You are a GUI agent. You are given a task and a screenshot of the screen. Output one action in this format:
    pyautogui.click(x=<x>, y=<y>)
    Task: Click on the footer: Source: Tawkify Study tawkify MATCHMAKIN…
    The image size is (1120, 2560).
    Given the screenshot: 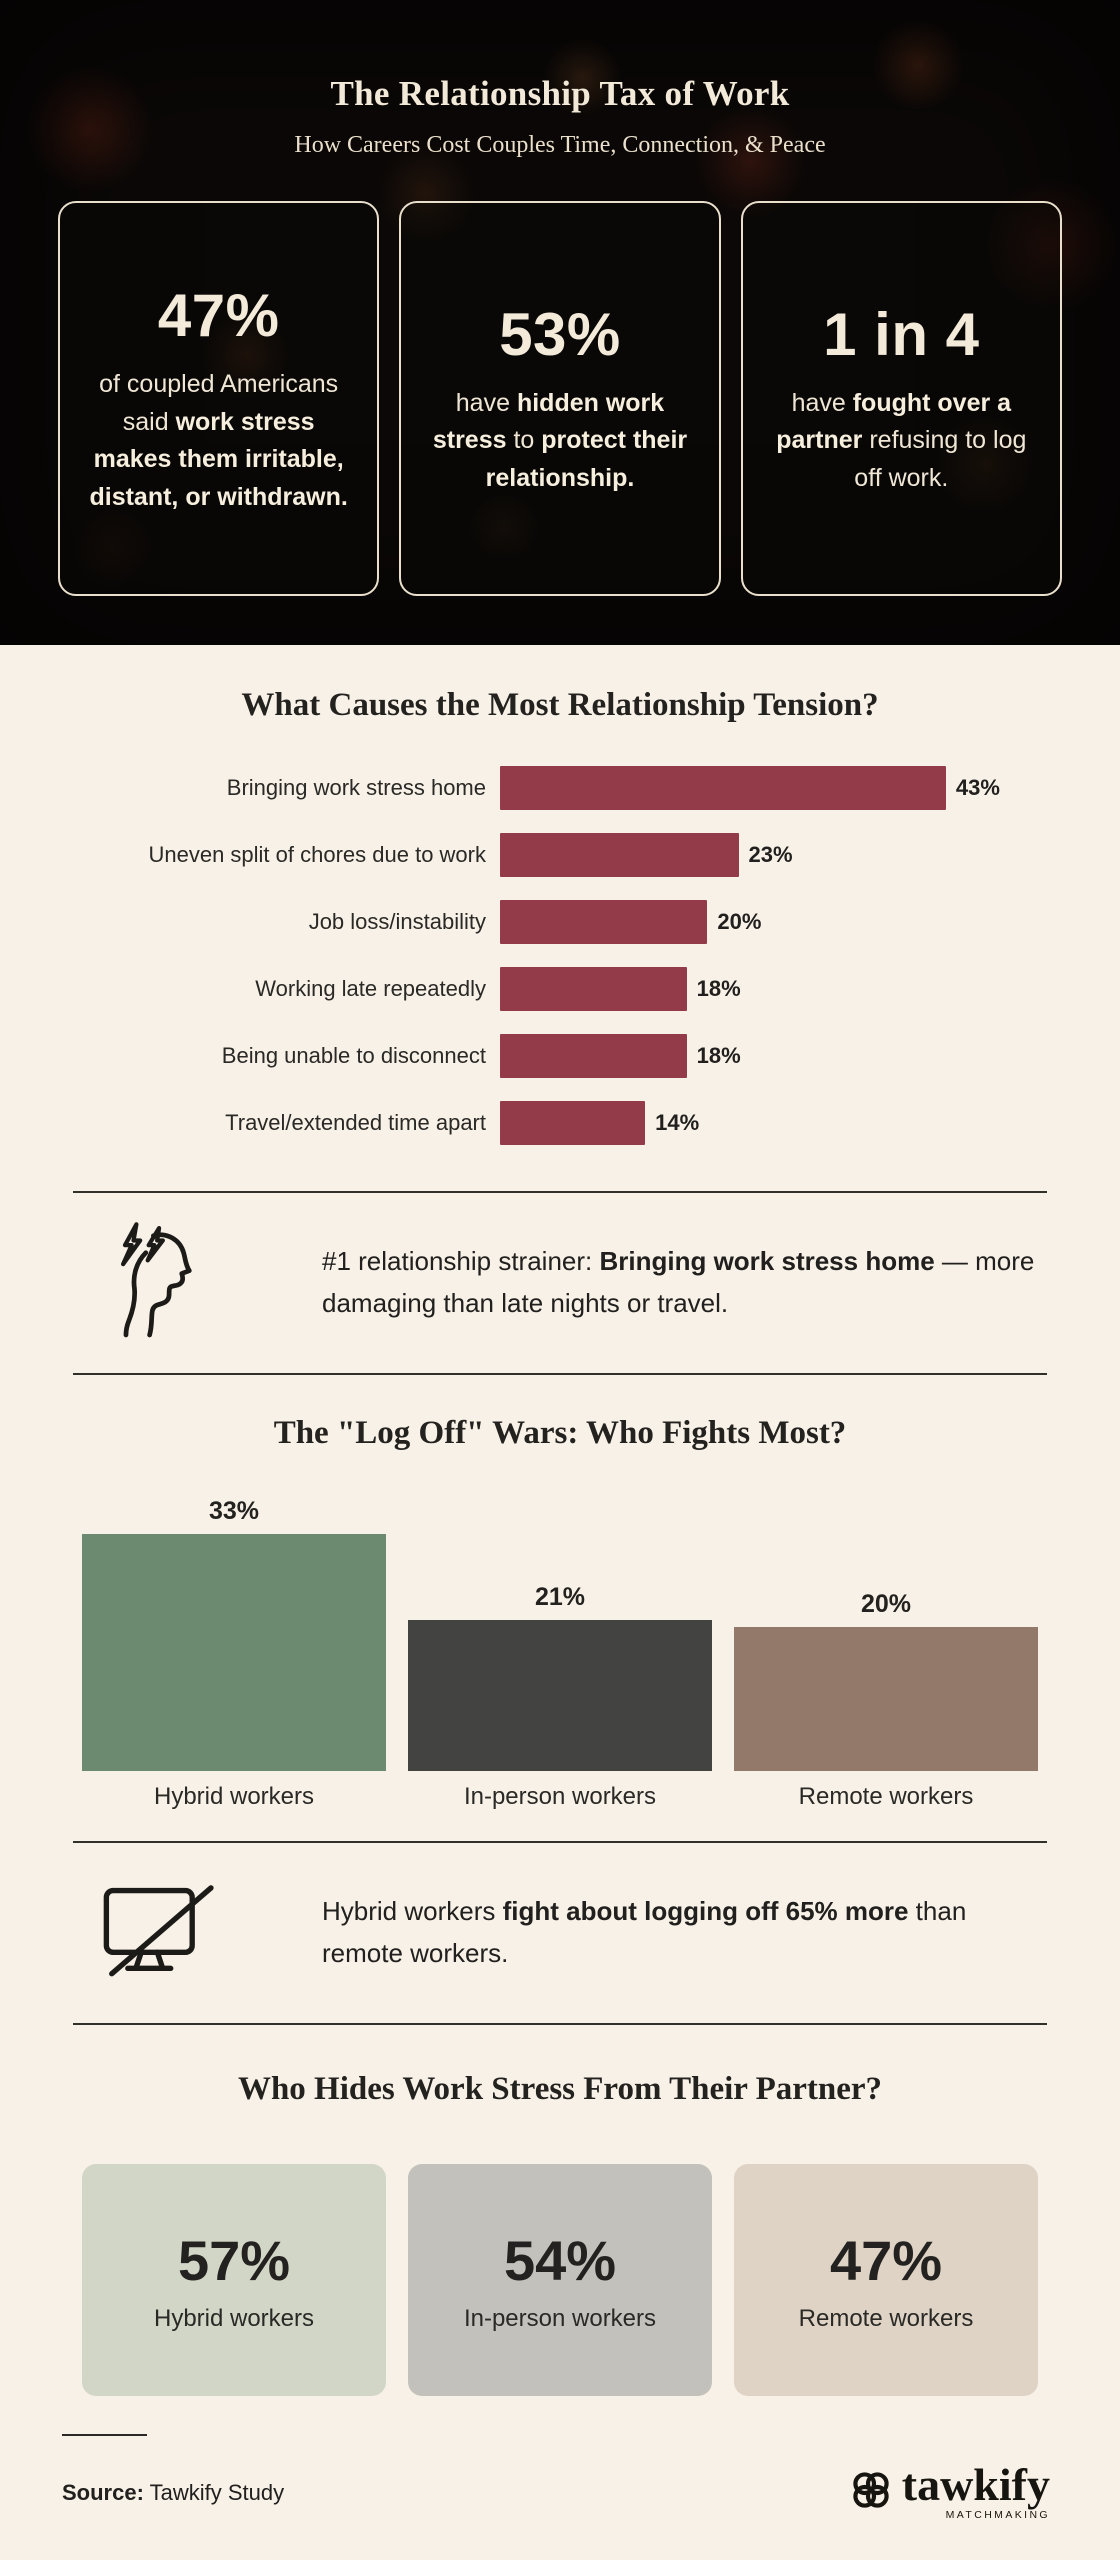 What is the action you would take?
    pyautogui.click(x=560, y=2478)
    